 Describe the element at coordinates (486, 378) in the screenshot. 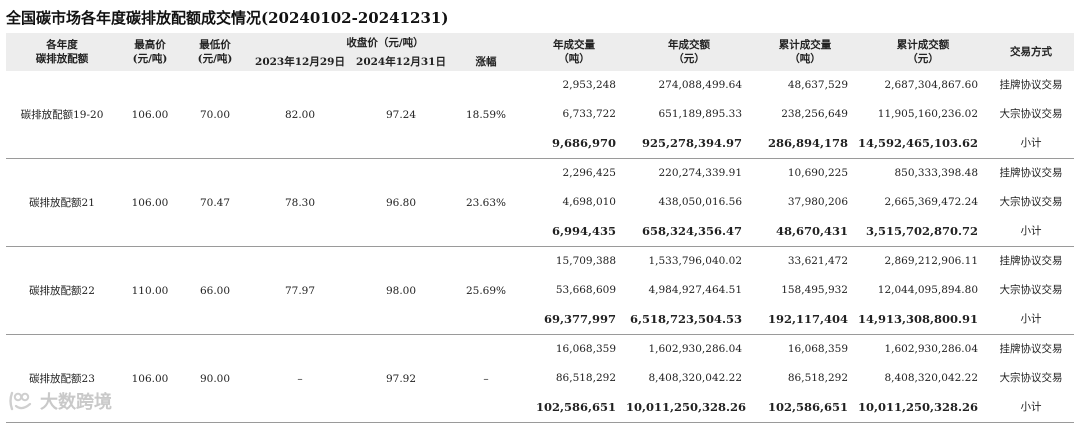

I see `cell-change: –` at that location.